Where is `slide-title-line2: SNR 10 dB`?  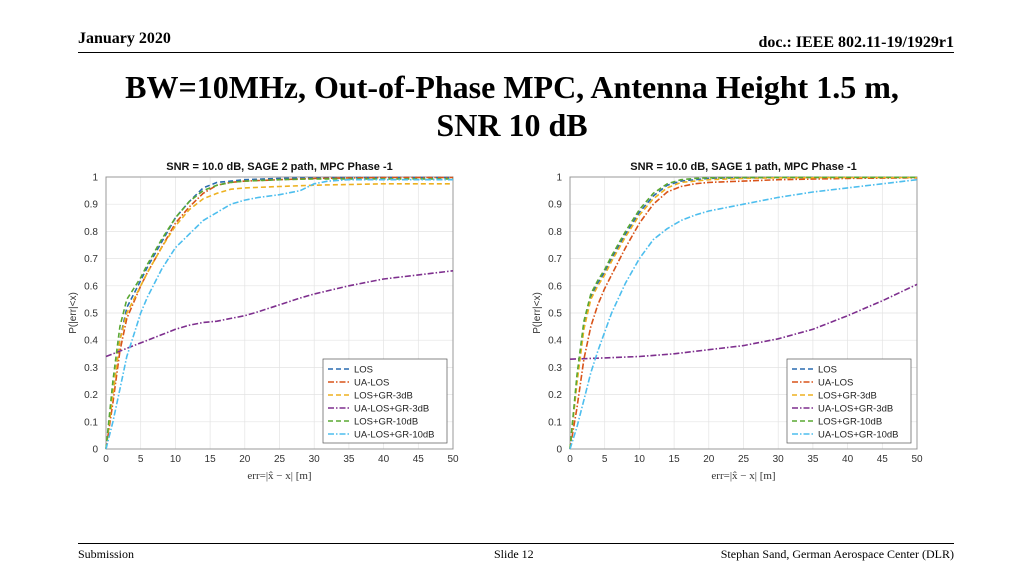 slide-title-line2: SNR 10 dB is located at coordinates (512, 125).